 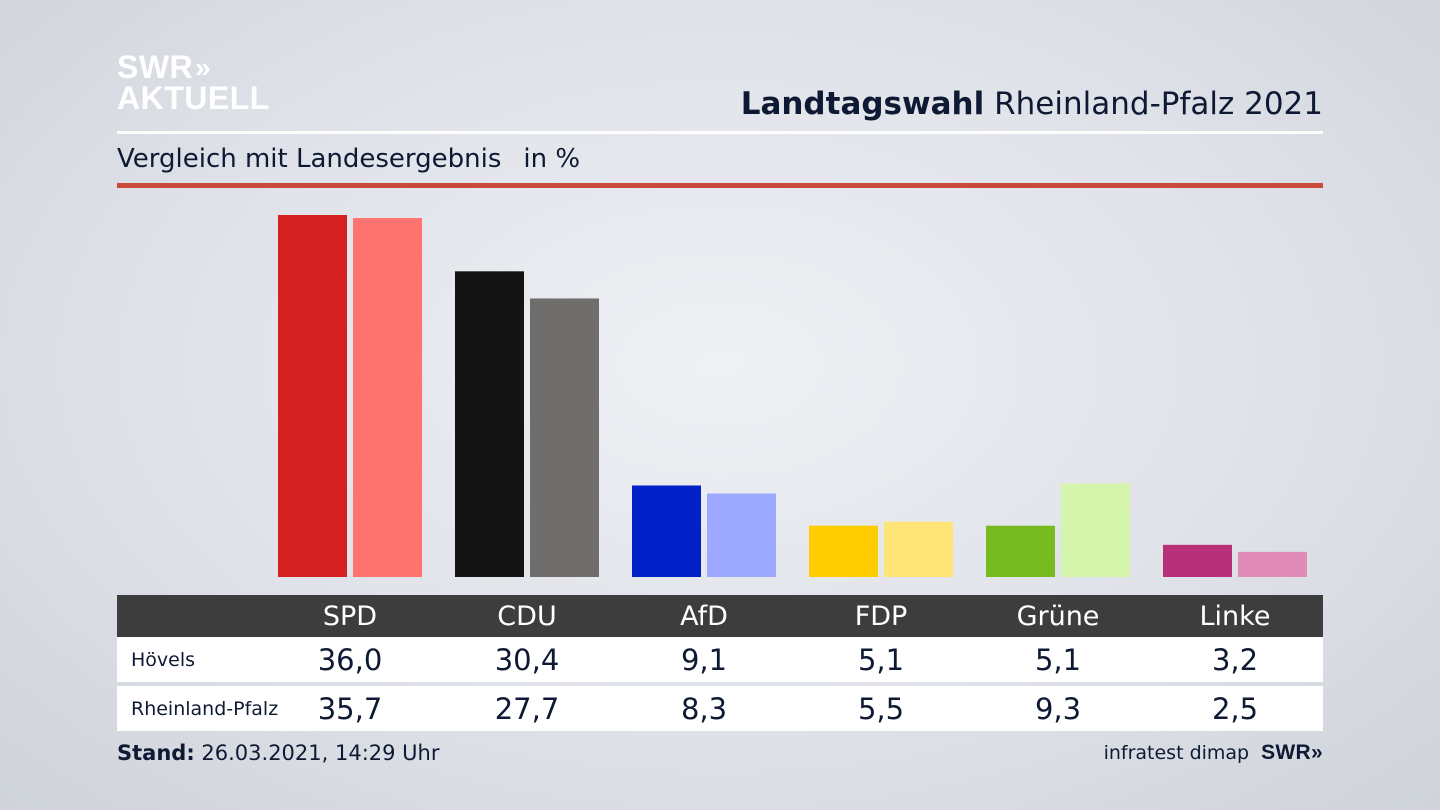 I want to click on bar-afd-rheinland-pfalz, so click(x=741, y=535).